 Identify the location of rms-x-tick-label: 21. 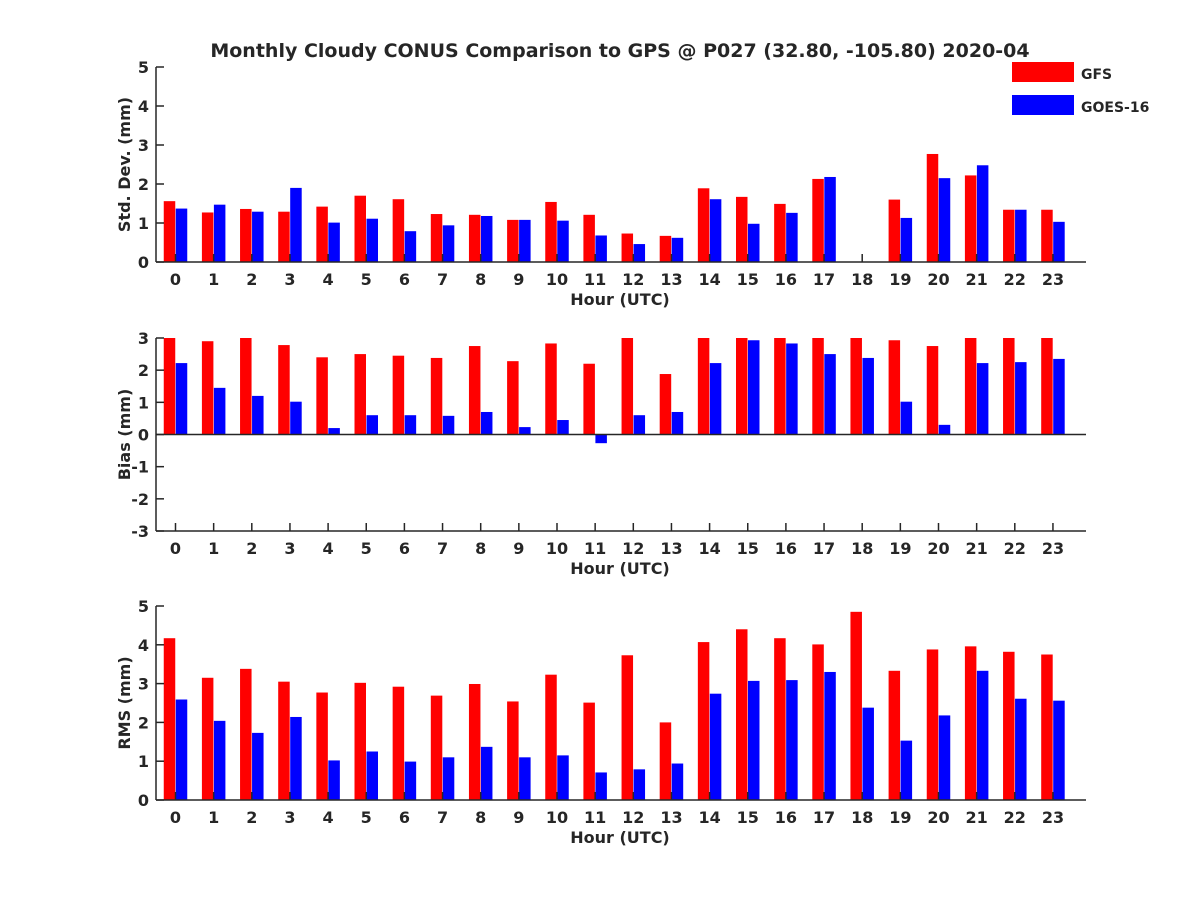
(977, 817).